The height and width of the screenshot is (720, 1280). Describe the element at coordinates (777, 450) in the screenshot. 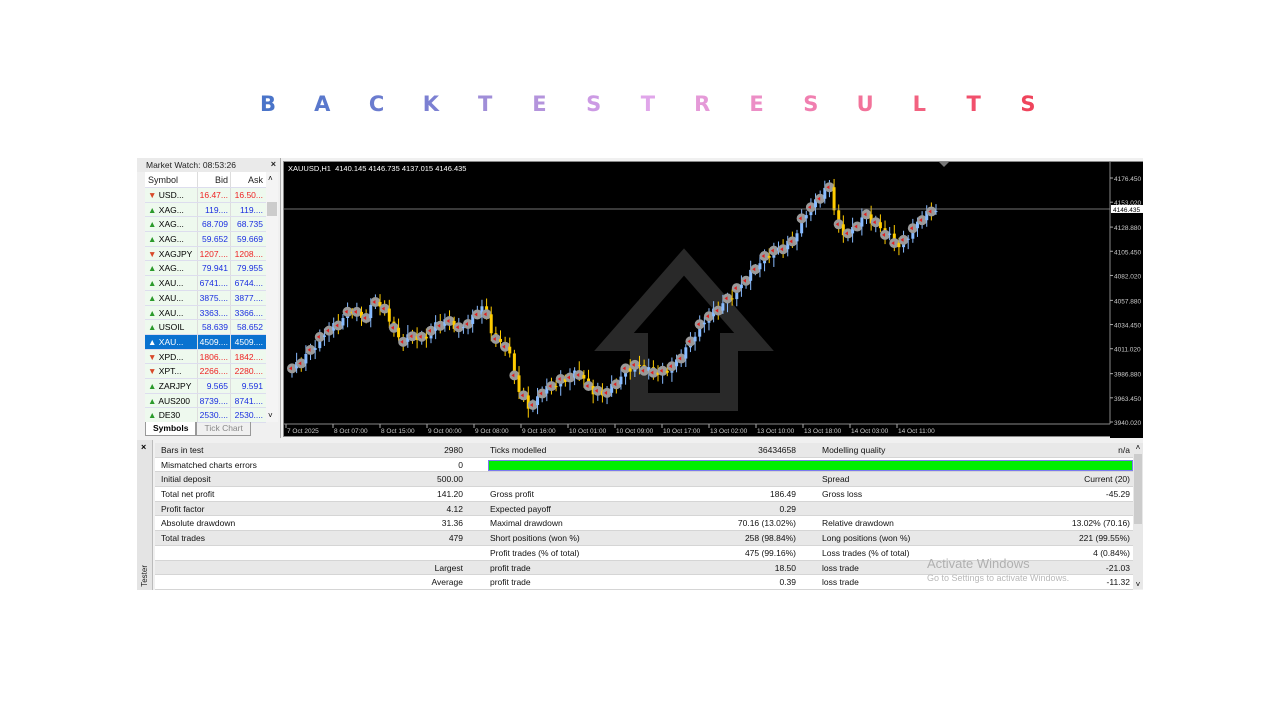

I see `result-value: 36434658` at that location.